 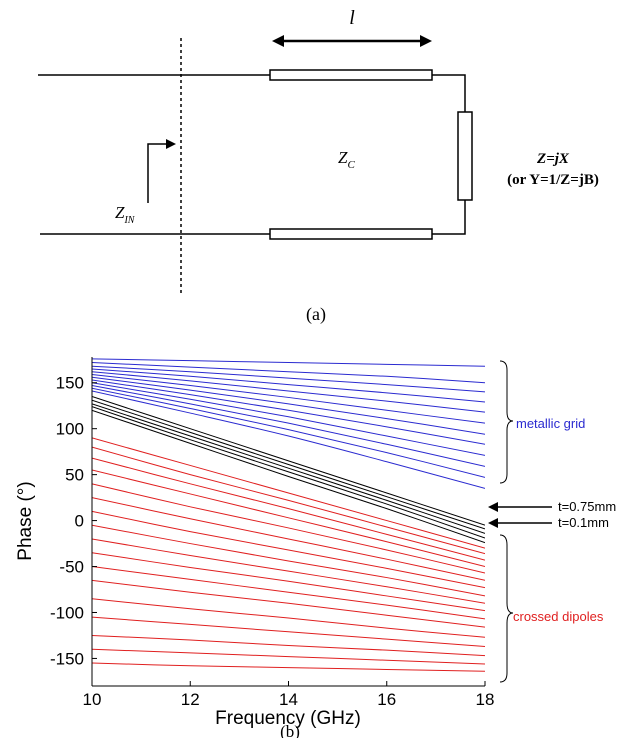 What do you see at coordinates (74, 475) in the screenshot?
I see `y-tick-label: 50` at bounding box center [74, 475].